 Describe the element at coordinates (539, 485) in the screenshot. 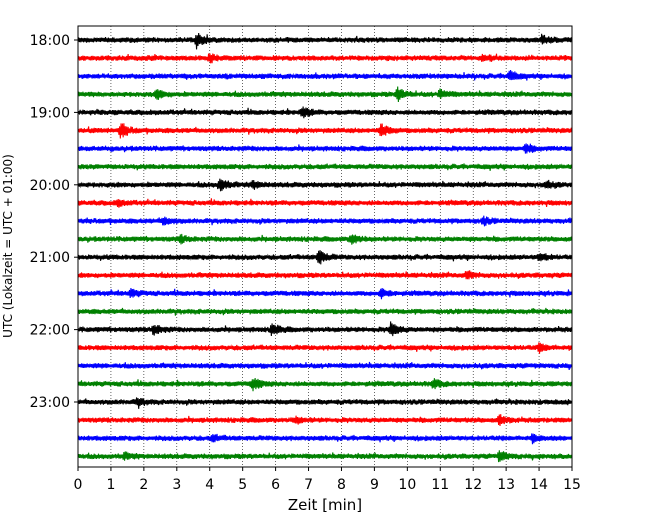

I see `x-tick-label-14: 14` at that location.